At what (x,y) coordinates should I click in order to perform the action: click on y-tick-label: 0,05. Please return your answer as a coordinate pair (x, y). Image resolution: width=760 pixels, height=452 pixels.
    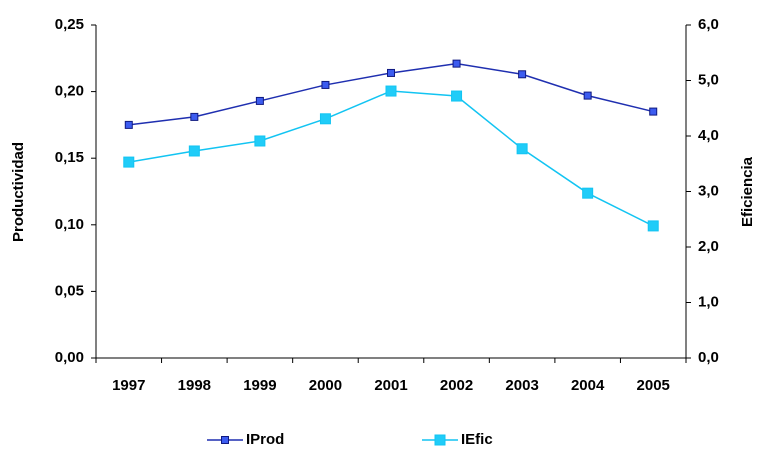
    Looking at the image, I should click on (69, 290).